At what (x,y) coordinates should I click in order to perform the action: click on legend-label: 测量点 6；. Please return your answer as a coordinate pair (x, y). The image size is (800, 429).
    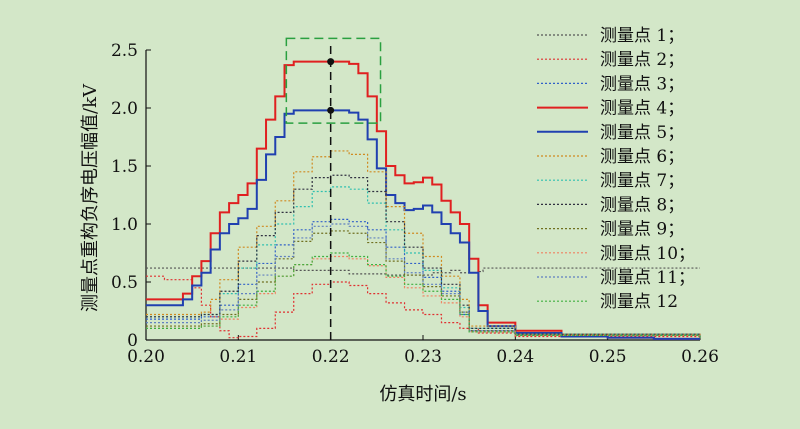
    Looking at the image, I should click on (642, 157).